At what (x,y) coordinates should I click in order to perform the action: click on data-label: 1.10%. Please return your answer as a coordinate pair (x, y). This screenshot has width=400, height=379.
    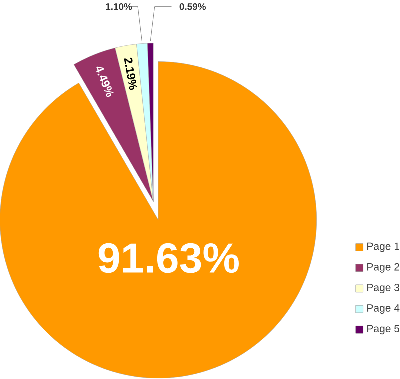
    Looking at the image, I should click on (119, 7).